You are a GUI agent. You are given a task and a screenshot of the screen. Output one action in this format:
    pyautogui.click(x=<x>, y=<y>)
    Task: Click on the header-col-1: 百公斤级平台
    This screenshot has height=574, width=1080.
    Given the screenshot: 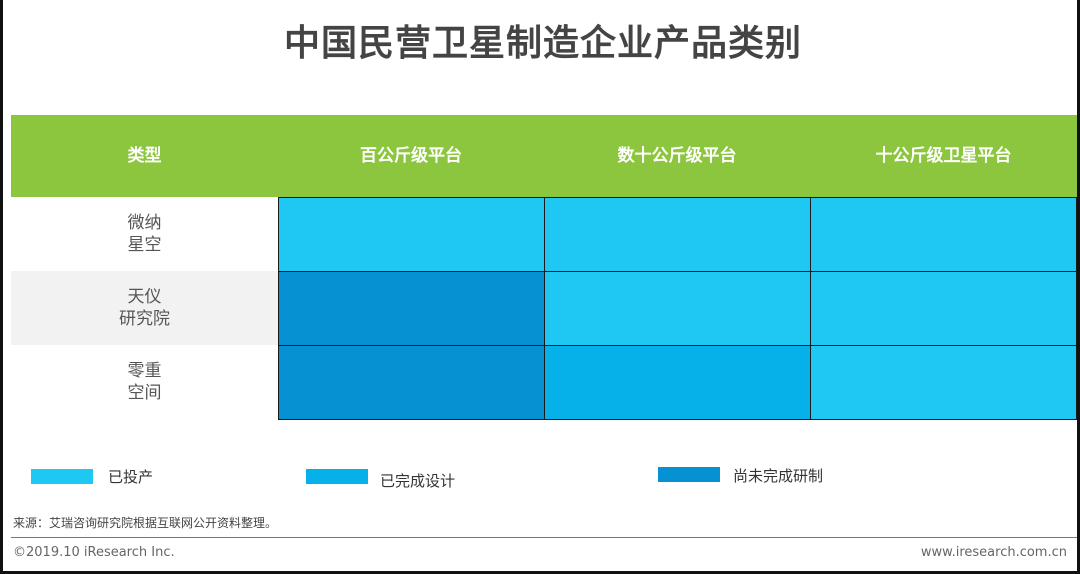 What is the action you would take?
    pyautogui.click(x=411, y=156)
    